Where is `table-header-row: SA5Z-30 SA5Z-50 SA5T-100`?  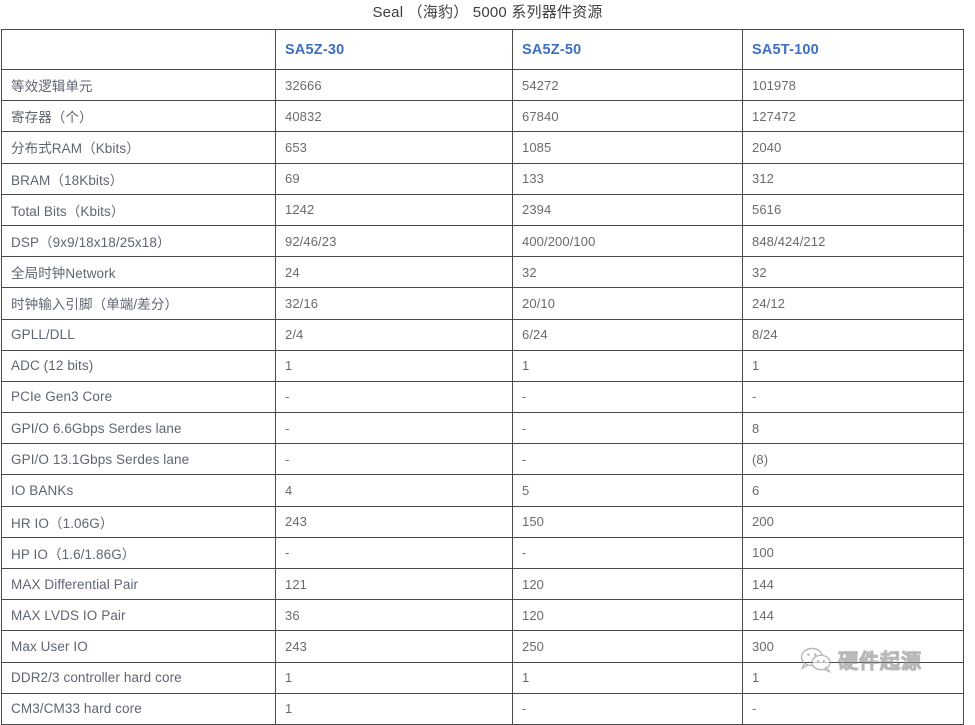 table-header-row: SA5Z-30 SA5Z-50 SA5T-100 is located at coordinates (482, 49).